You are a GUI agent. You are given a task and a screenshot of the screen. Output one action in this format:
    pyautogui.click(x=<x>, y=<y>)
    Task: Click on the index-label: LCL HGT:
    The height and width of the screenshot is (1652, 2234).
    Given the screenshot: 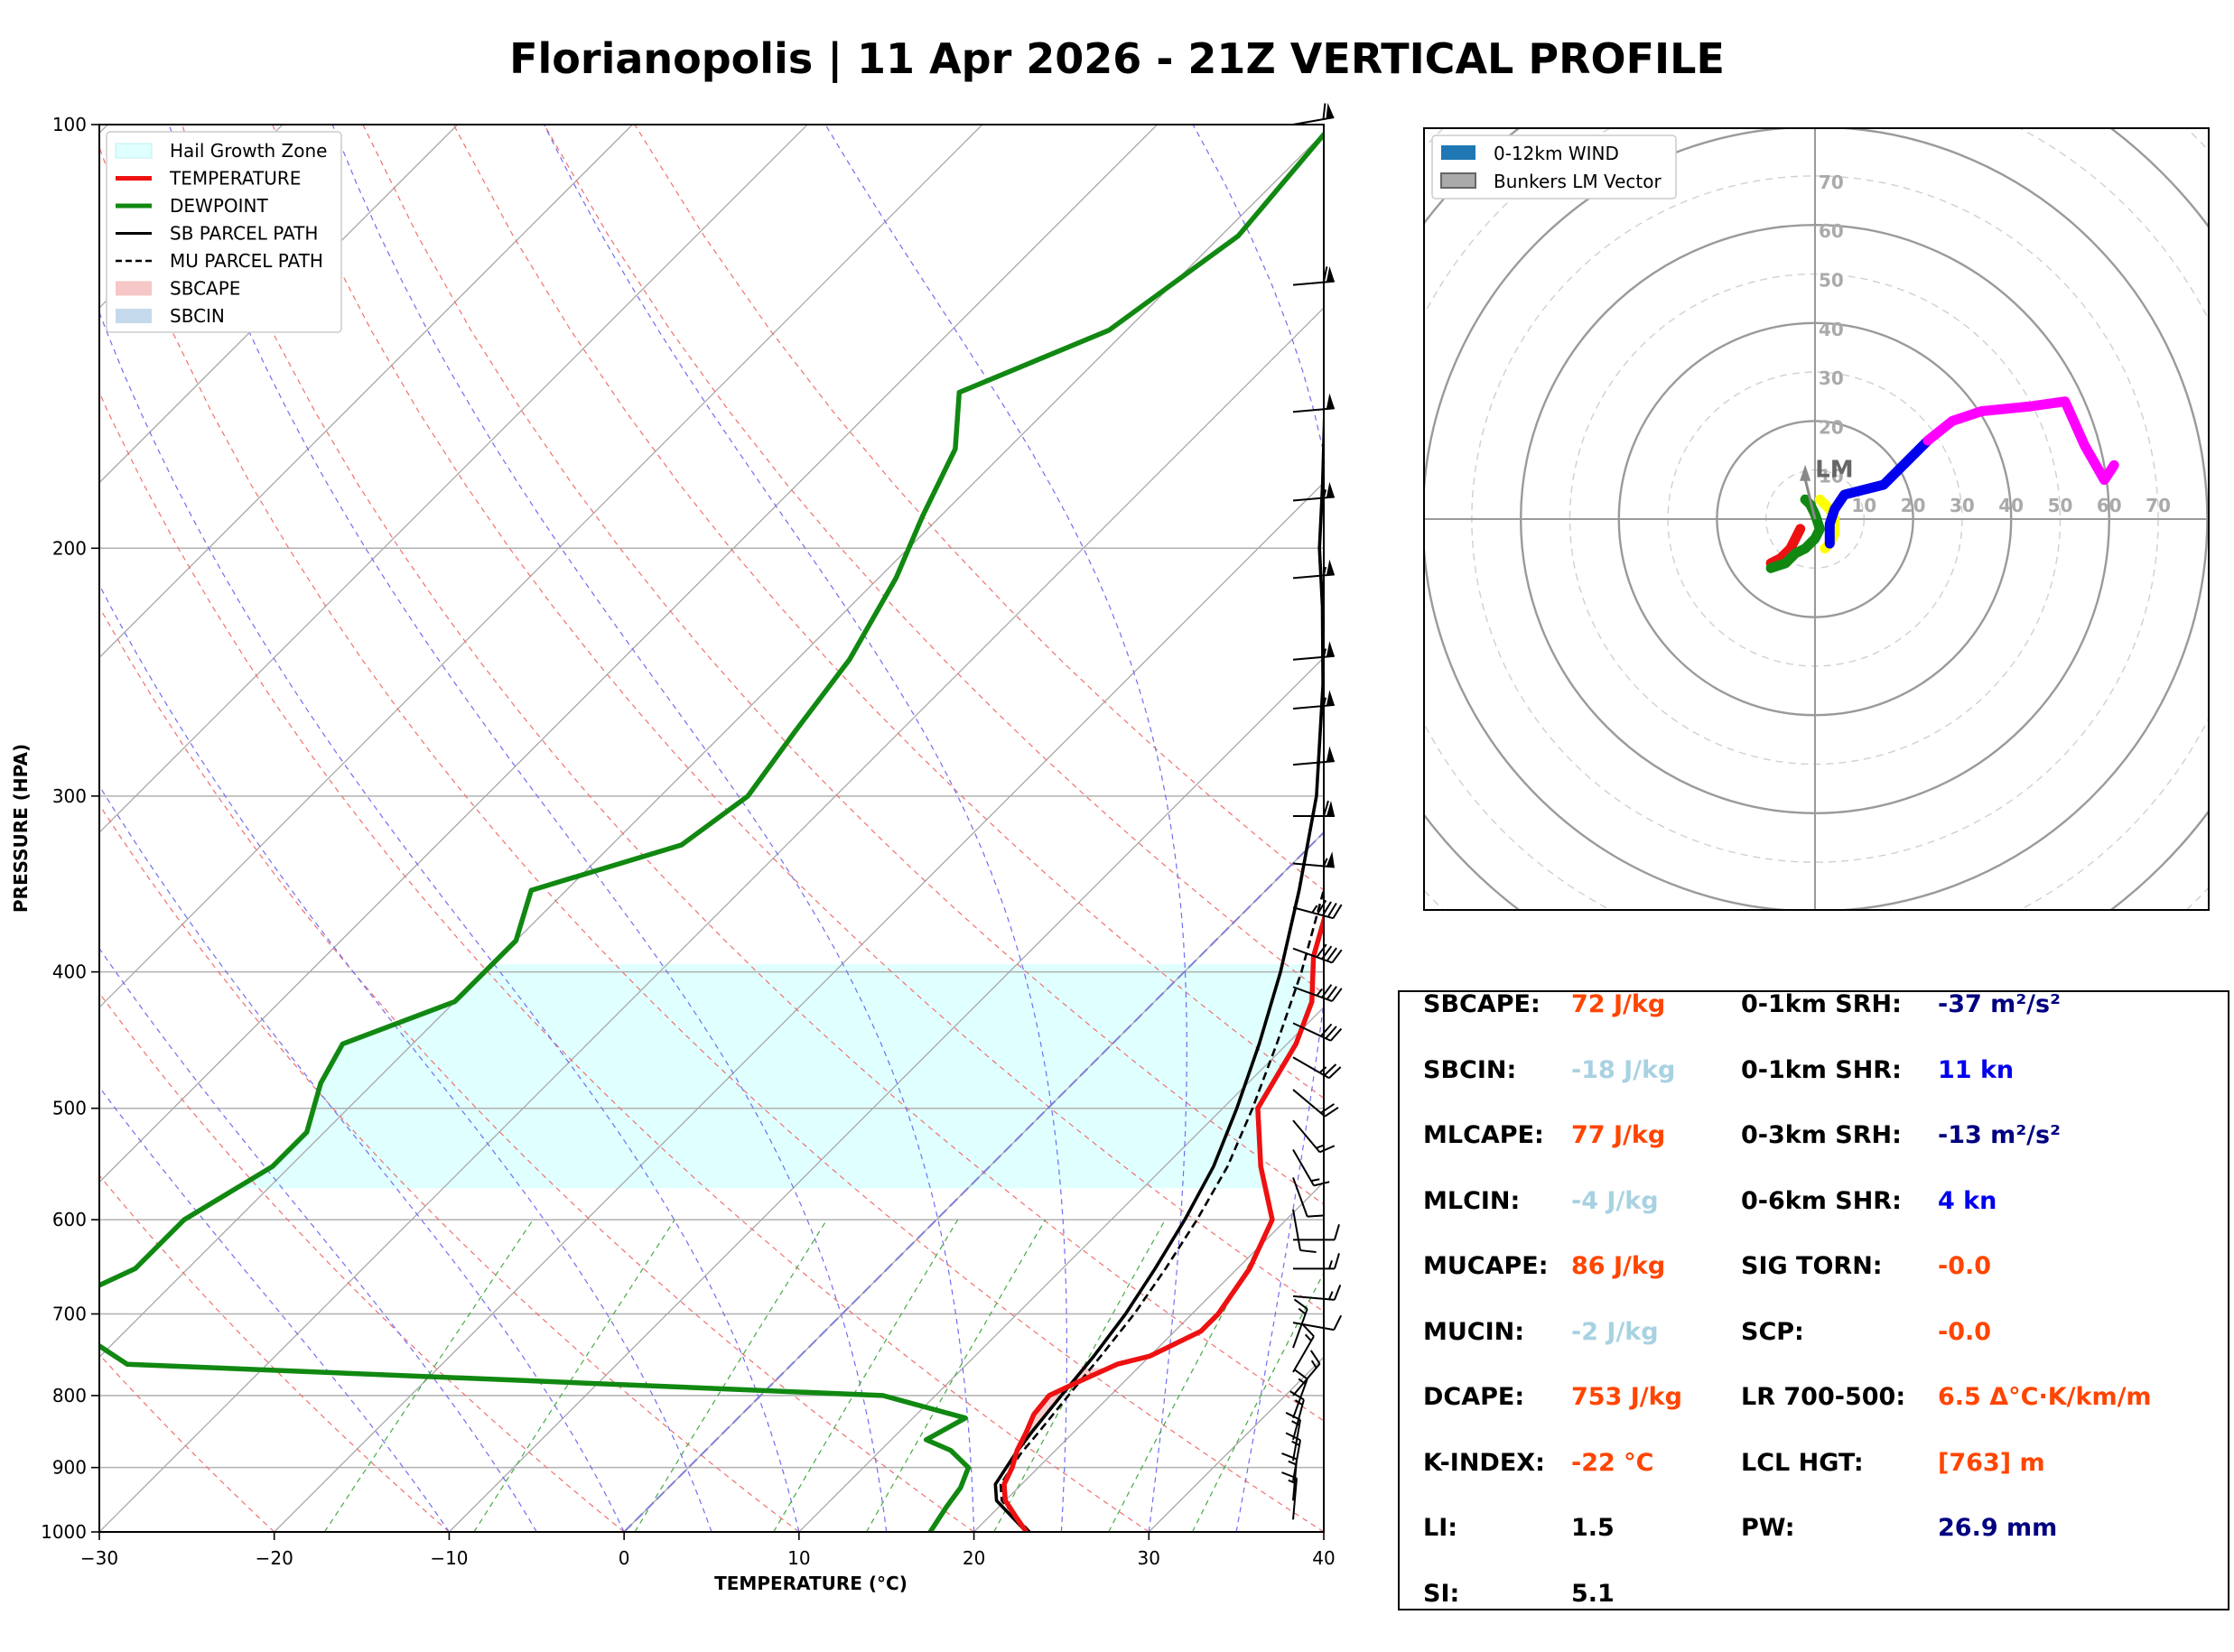 What is the action you would take?
    pyautogui.click(x=1803, y=1462)
    